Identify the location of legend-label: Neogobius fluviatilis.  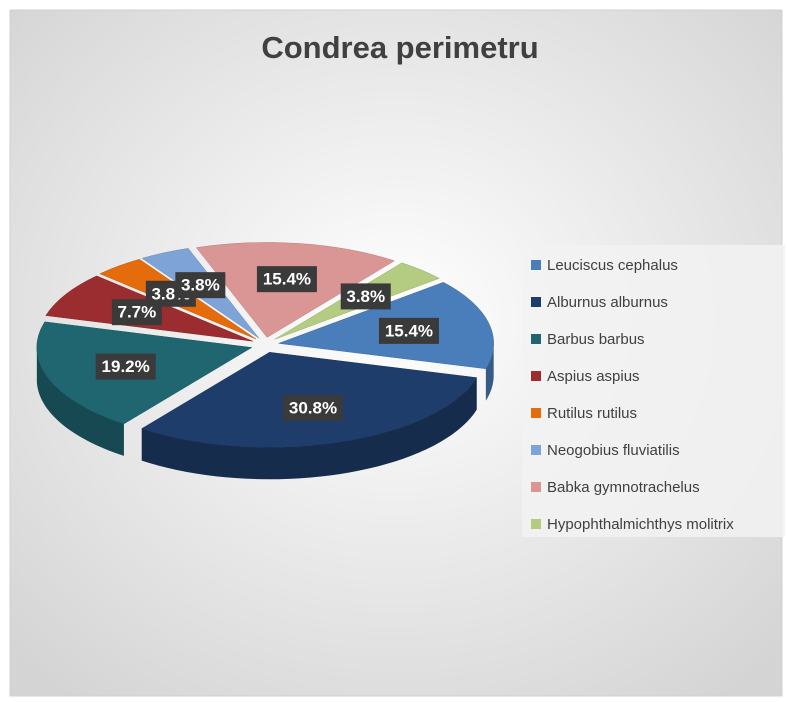
(613, 450).